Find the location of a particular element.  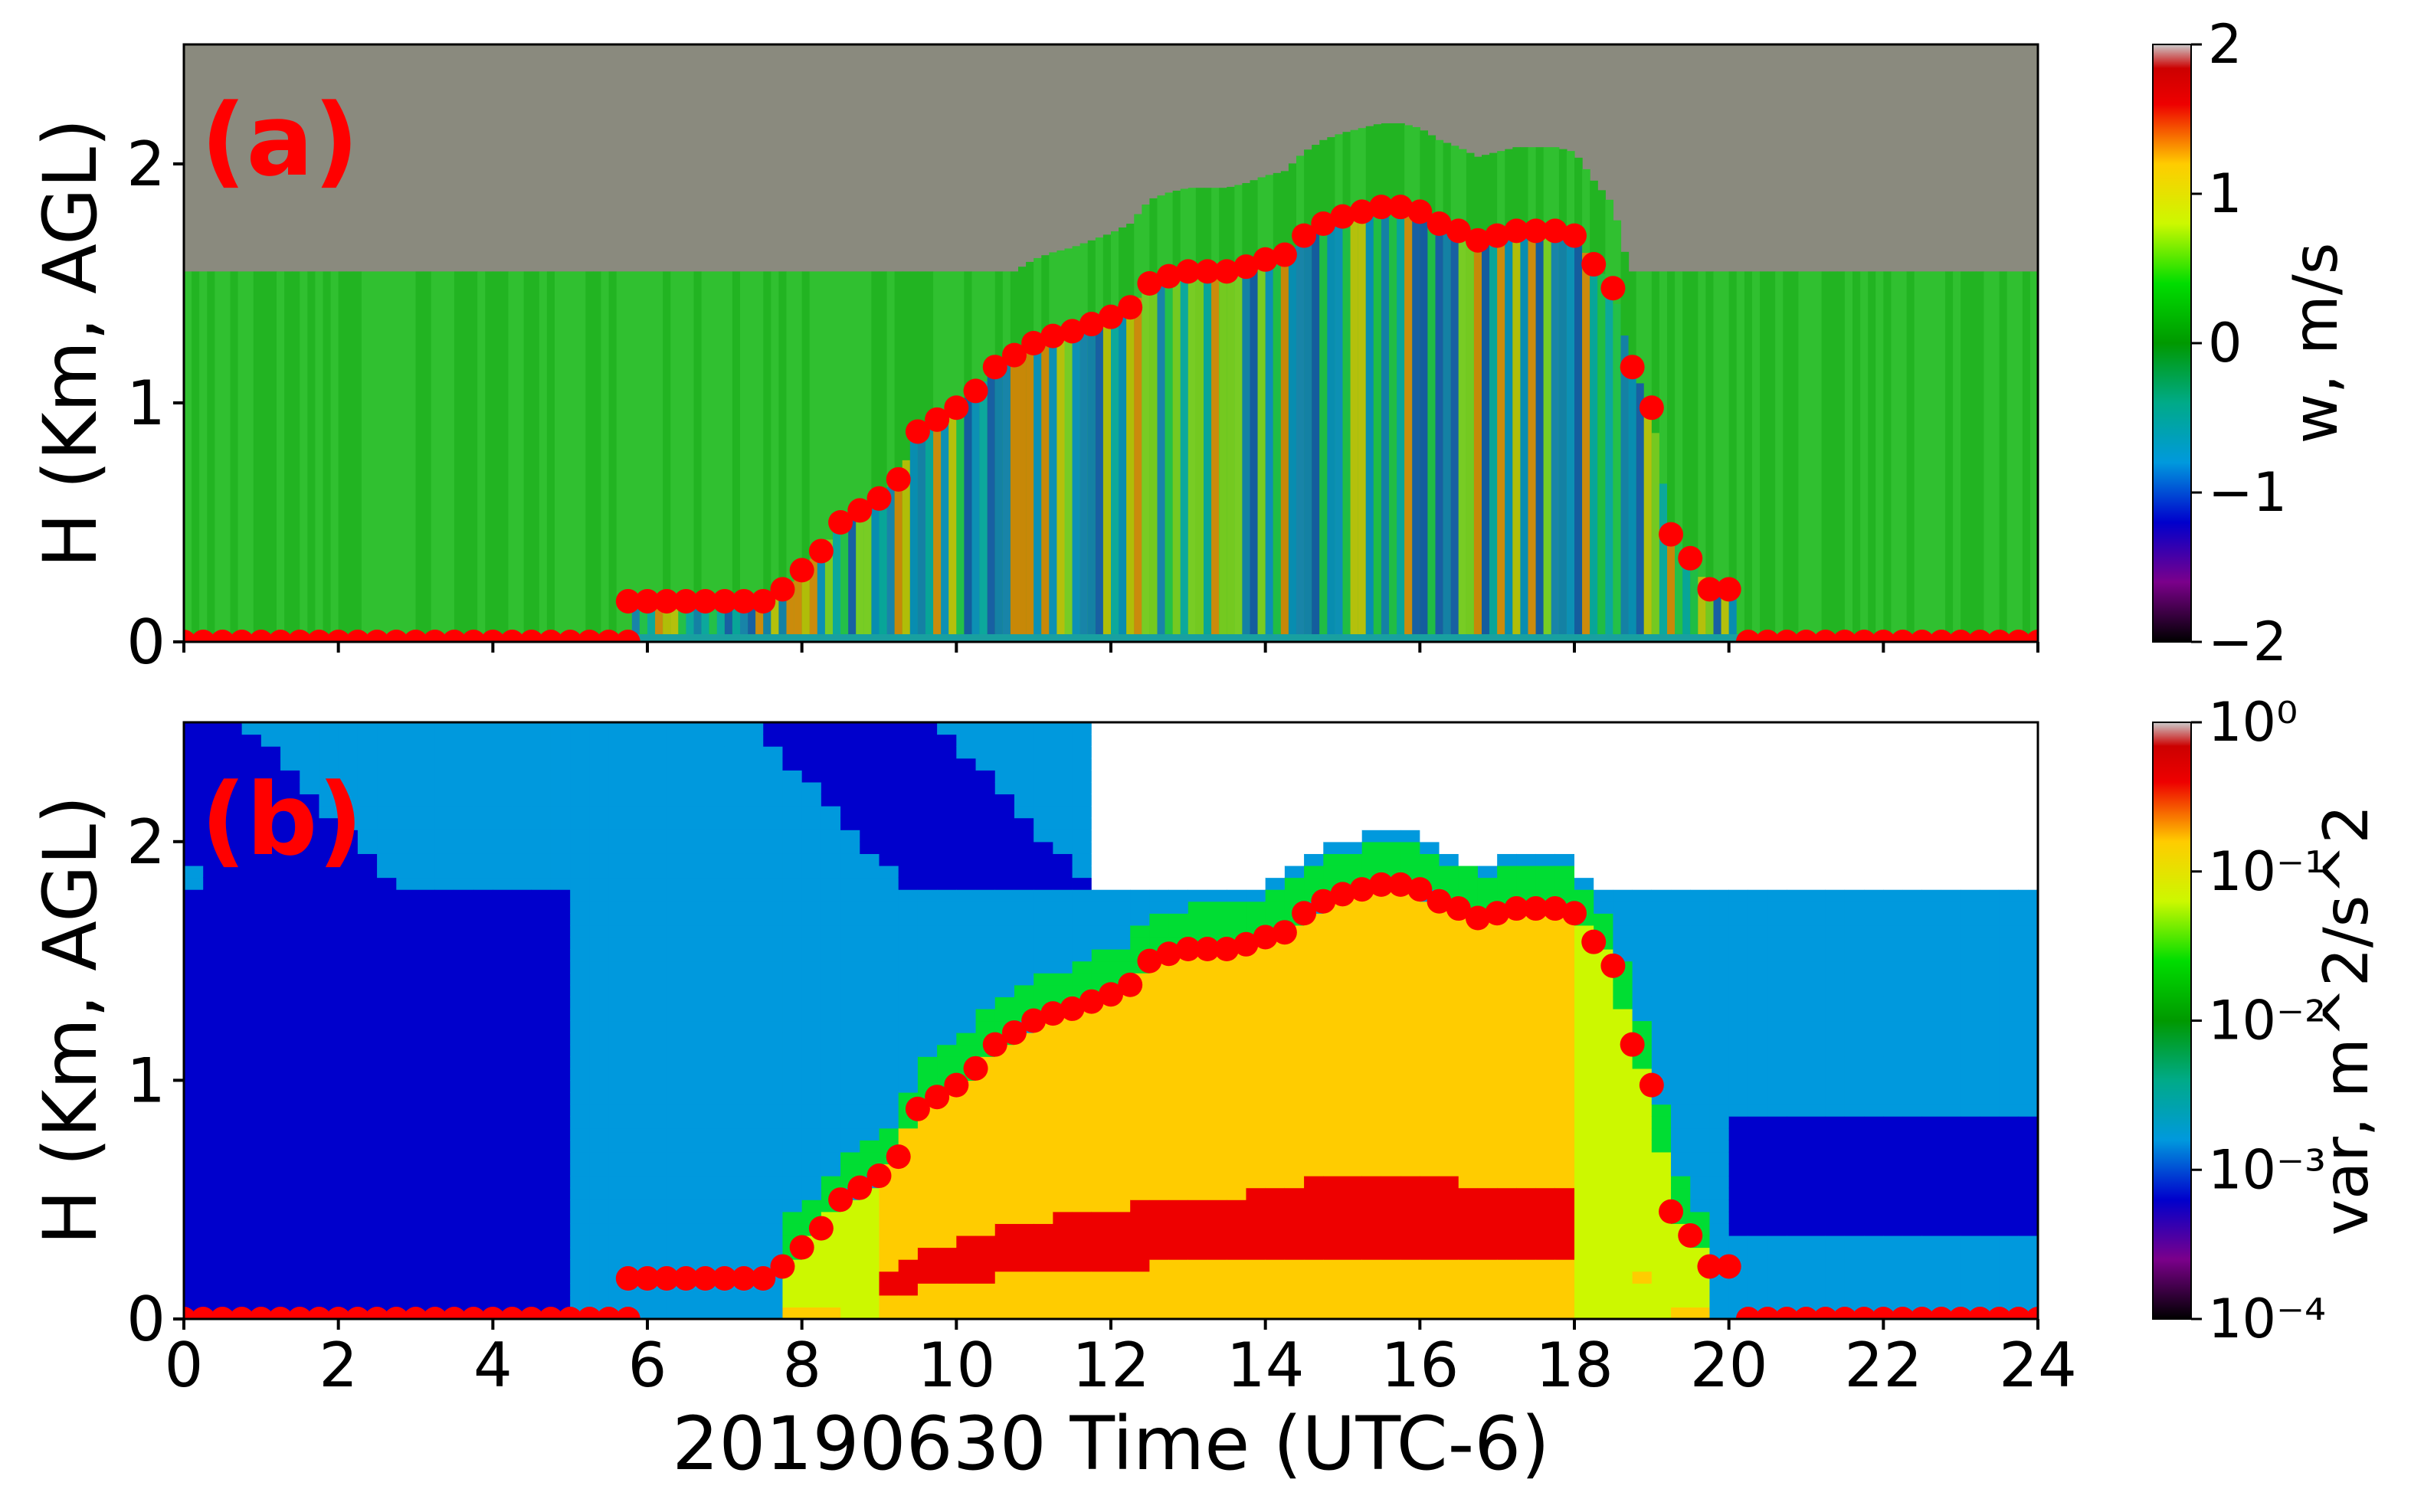

convective-strip is located at coordinates (806, 604).